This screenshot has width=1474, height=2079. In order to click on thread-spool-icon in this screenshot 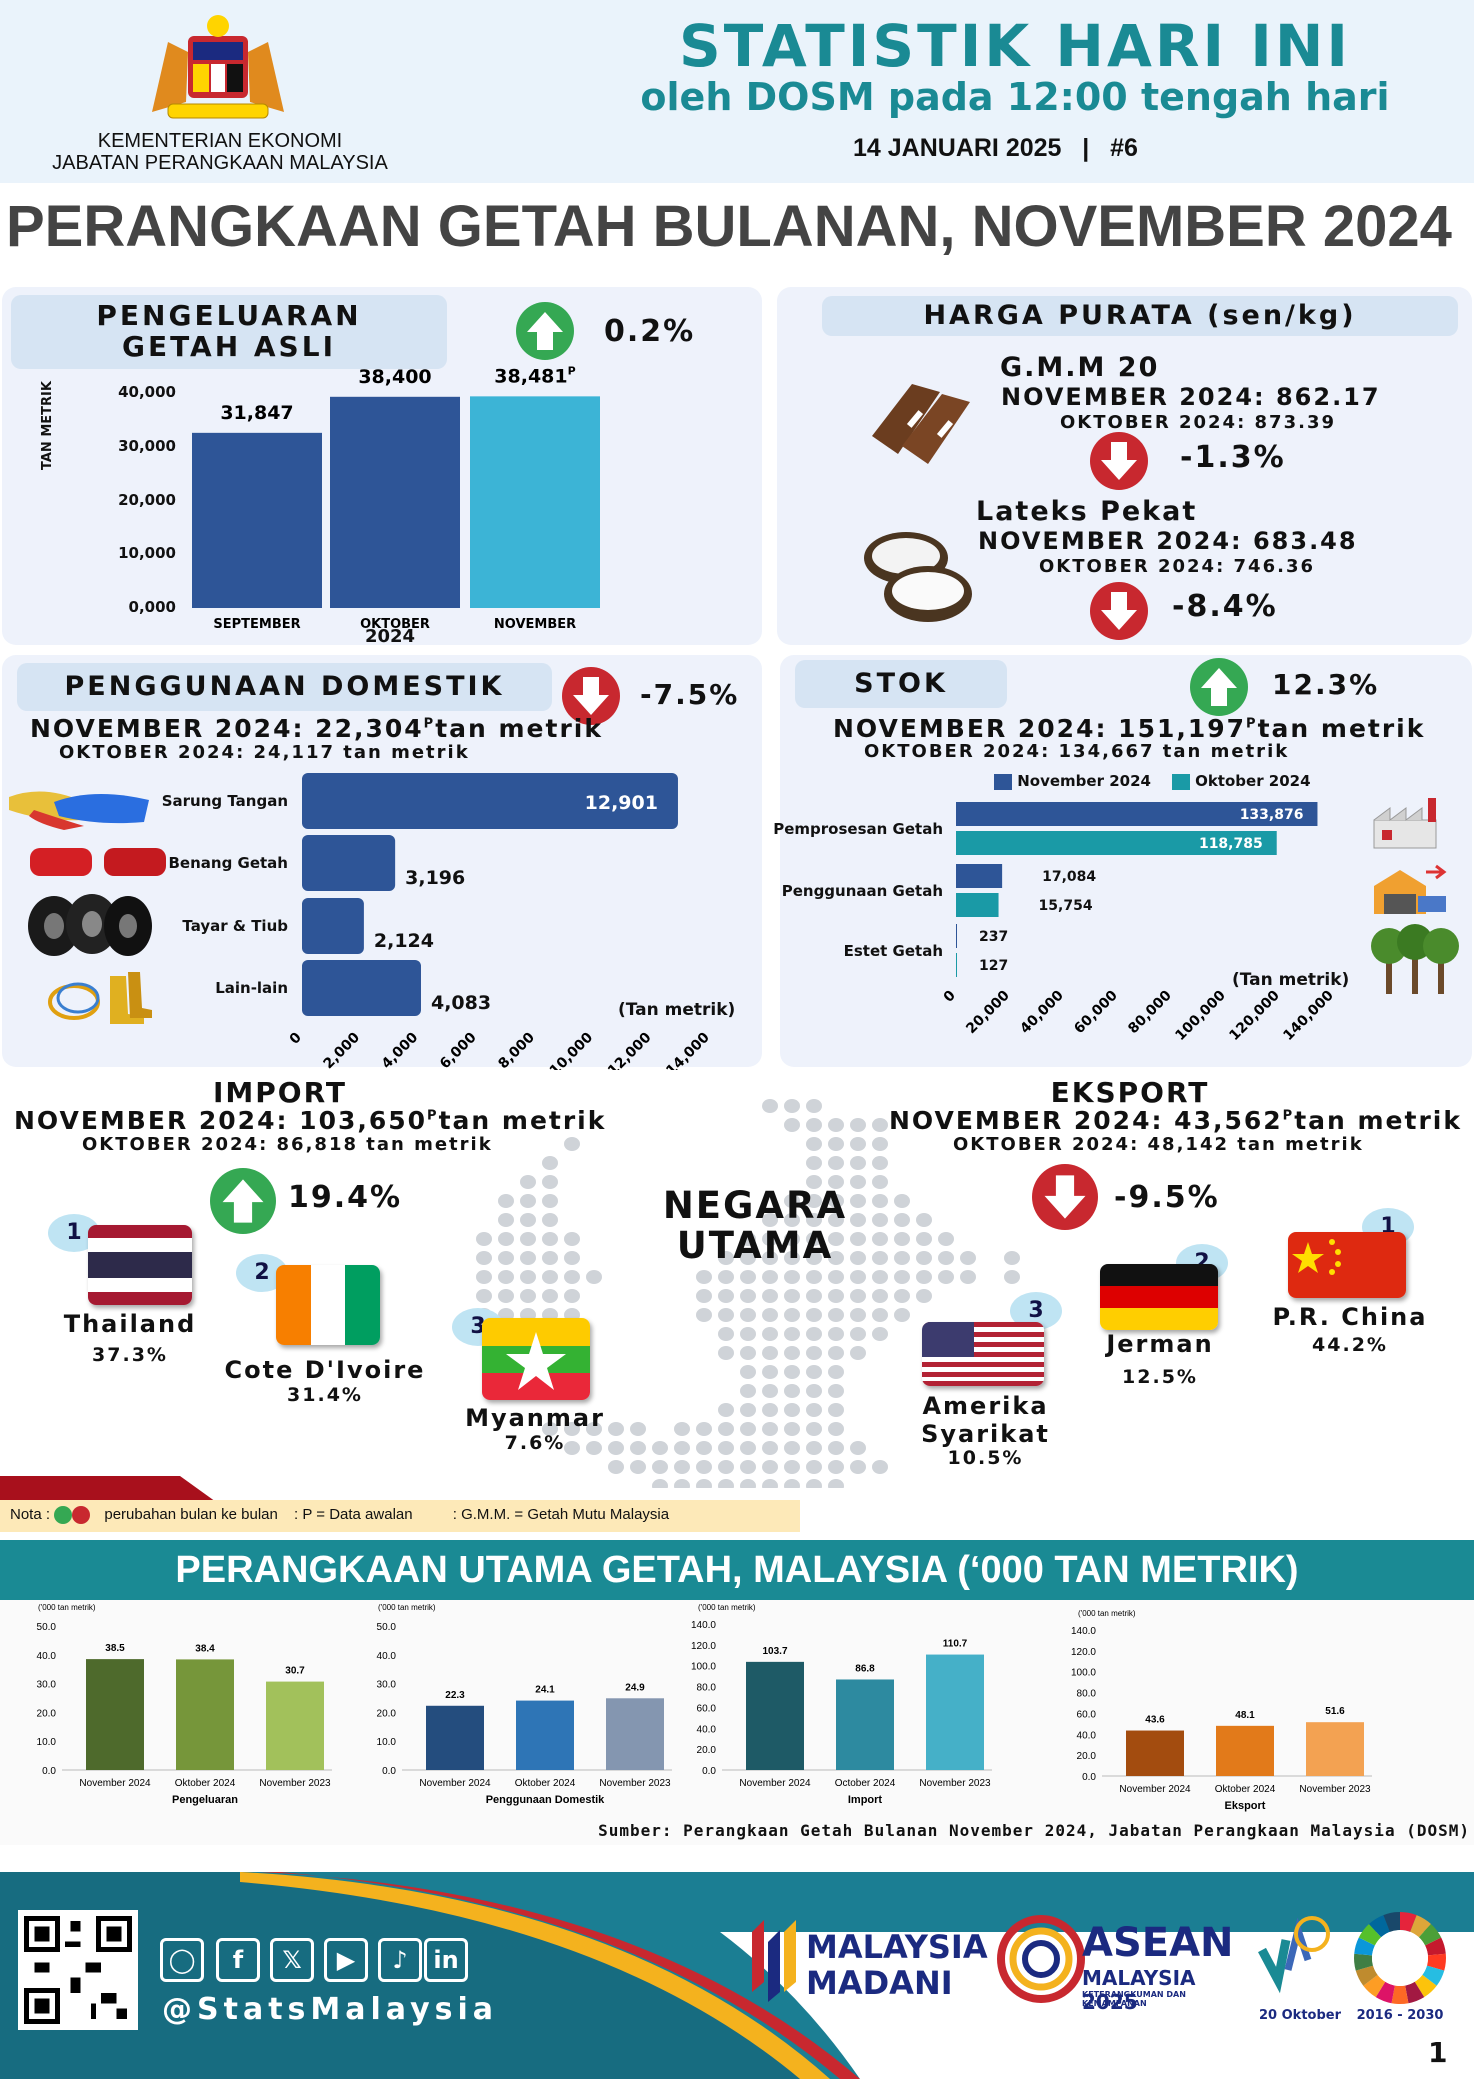, I will do `click(99, 861)`.